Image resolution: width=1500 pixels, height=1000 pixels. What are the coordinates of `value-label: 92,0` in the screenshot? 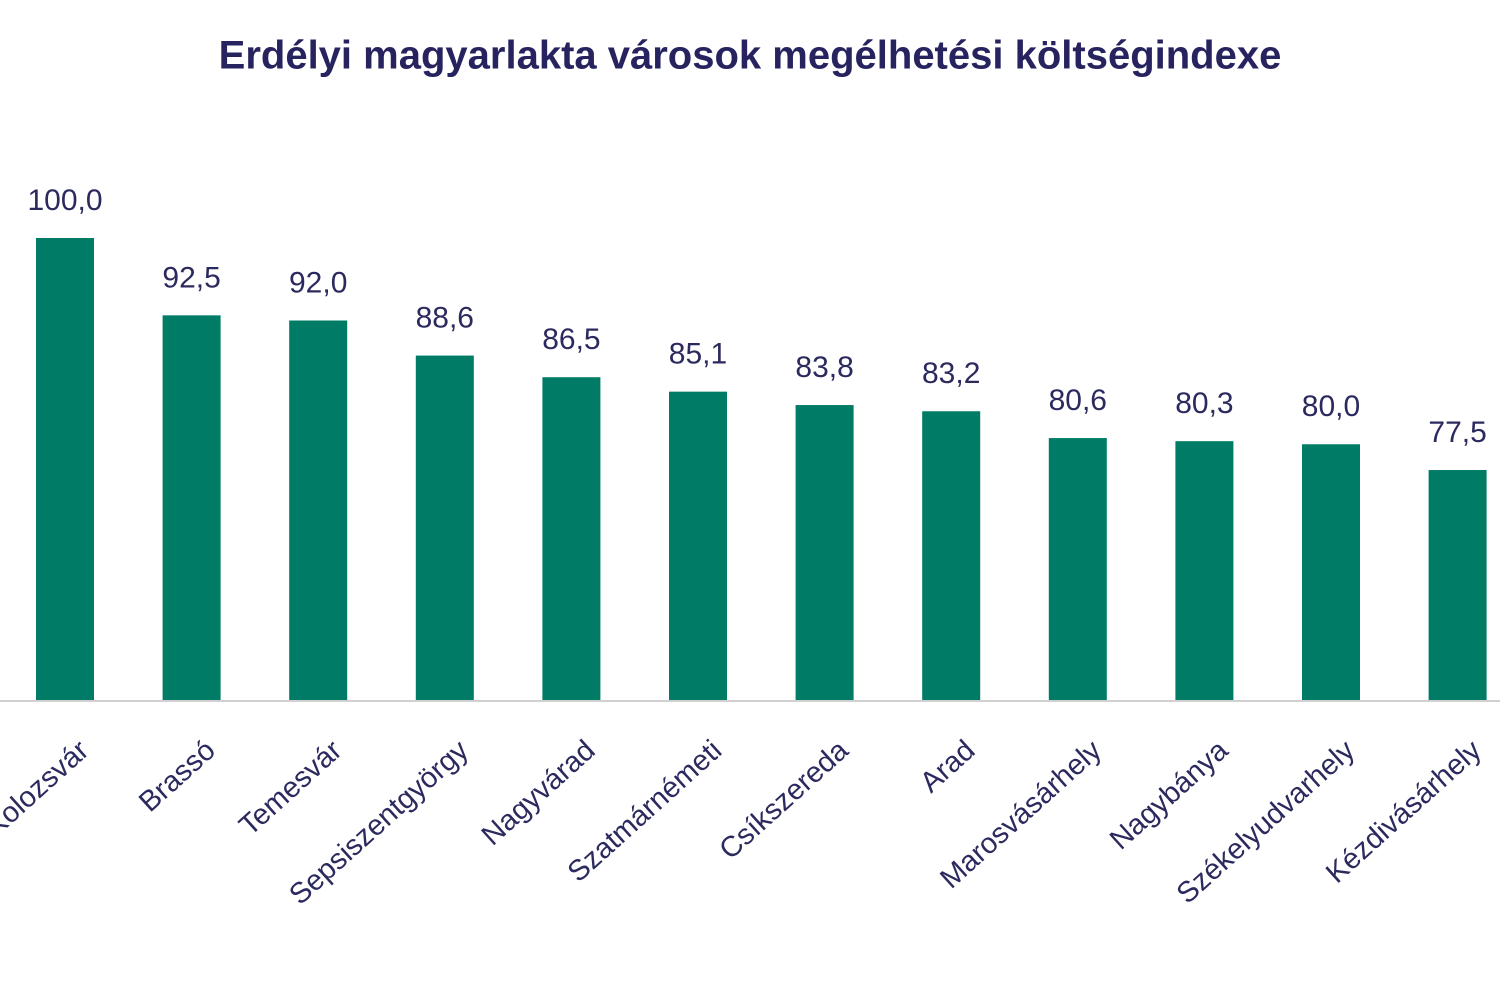 It's located at (318, 282).